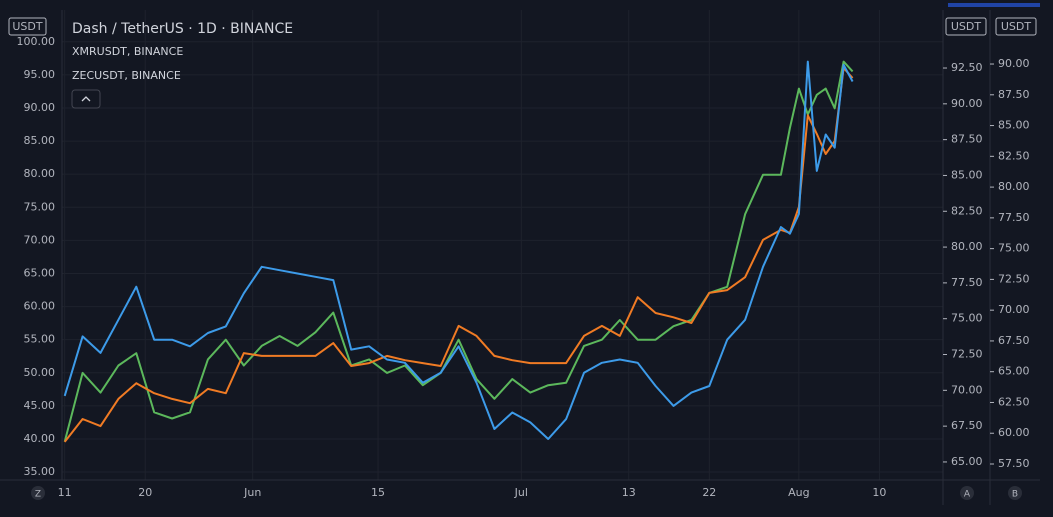  Describe the element at coordinates (40, 438) in the screenshot. I see `y-tick-label: 40.00` at that location.